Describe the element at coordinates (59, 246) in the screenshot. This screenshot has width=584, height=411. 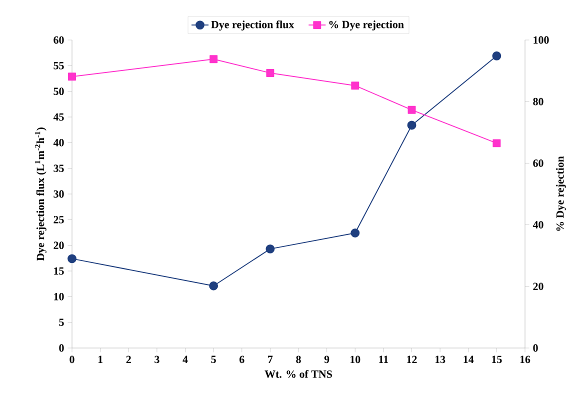
I see `y-tick-label: 20` at that location.